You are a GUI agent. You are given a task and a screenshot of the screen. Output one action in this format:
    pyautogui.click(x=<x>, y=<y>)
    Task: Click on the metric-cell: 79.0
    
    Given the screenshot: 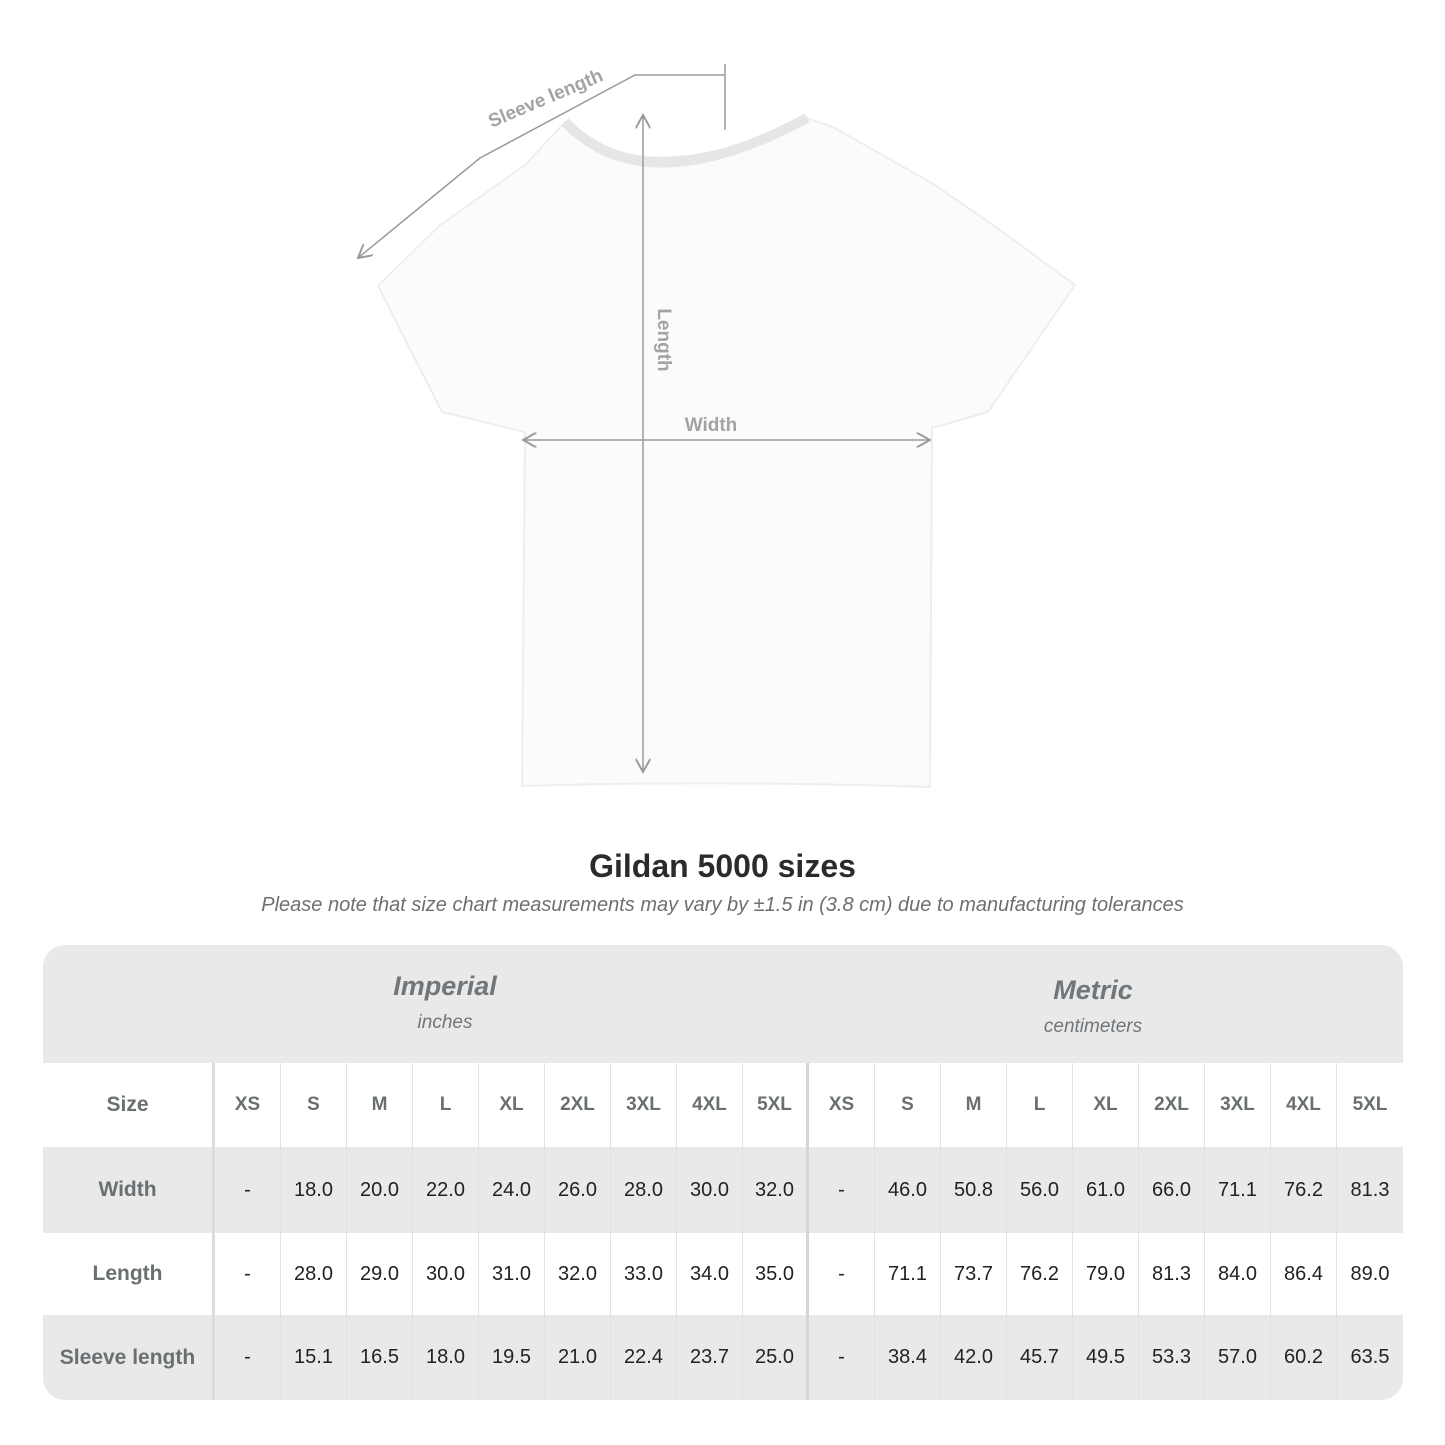 What is the action you would take?
    pyautogui.click(x=1106, y=1274)
    